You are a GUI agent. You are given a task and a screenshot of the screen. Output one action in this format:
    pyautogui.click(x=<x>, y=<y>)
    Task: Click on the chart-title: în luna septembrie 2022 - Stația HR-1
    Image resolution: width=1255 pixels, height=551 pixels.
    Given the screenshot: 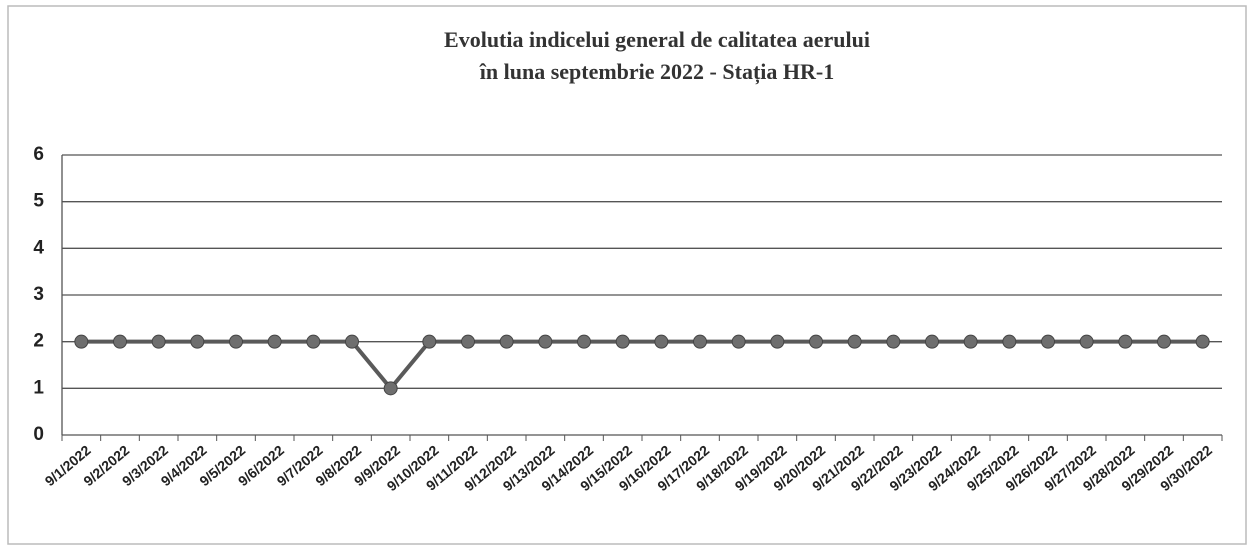 What is the action you would take?
    pyautogui.click(x=656, y=72)
    